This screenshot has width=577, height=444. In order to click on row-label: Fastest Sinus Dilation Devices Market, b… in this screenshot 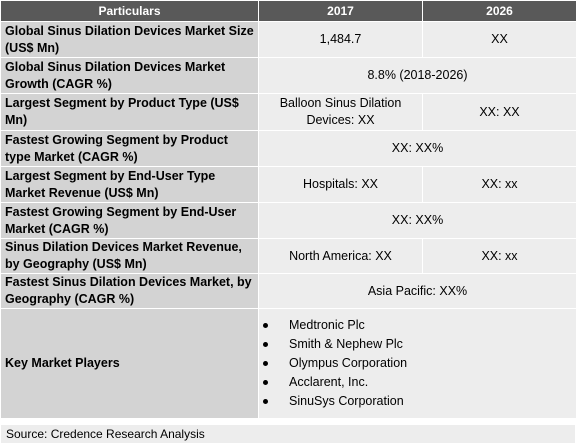, I will do `click(129, 291)`.